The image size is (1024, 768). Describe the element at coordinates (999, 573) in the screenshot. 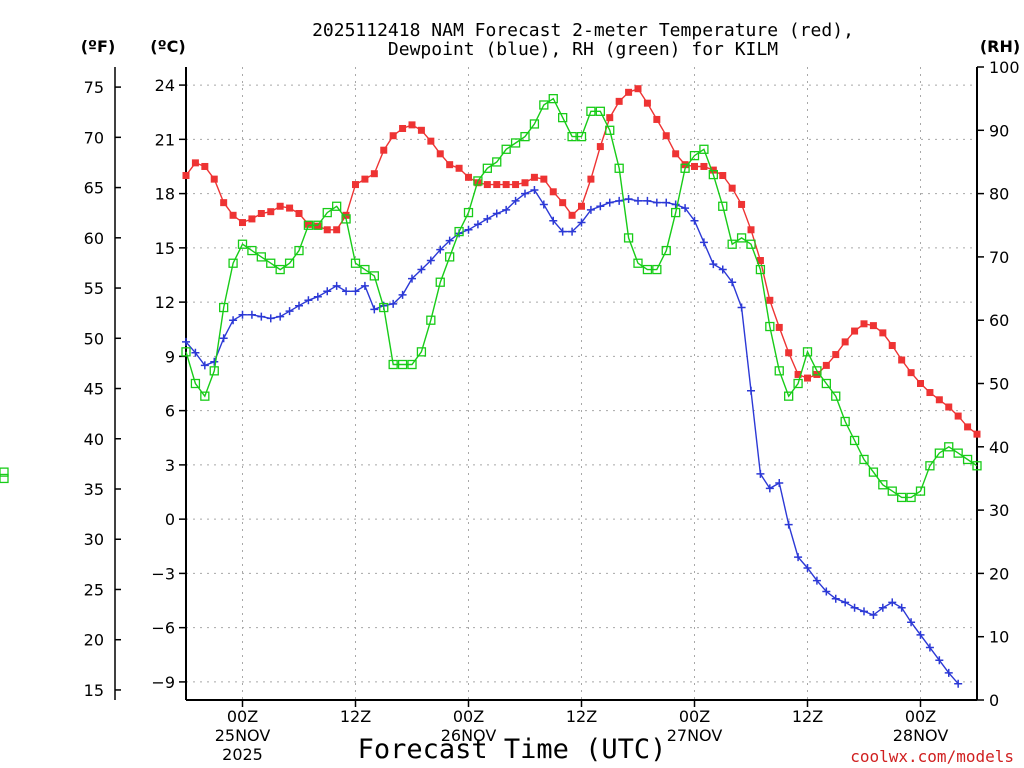

I see `rh-tick-label: 20` at that location.